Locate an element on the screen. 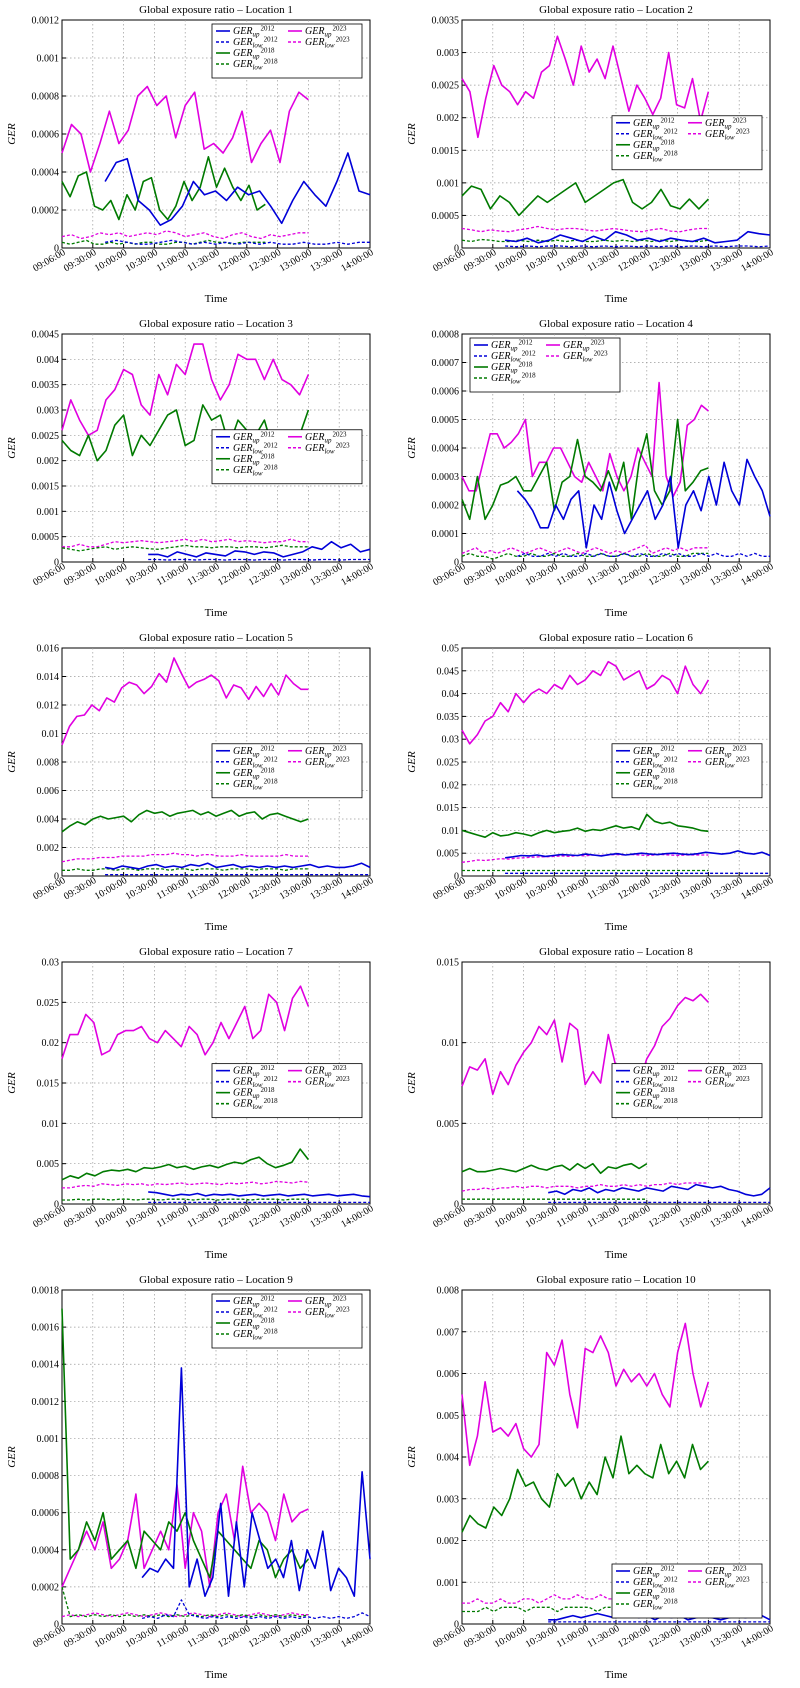 The height and width of the screenshot is (1688, 800). y-tick-label: 0.045 is located at coordinates (448, 671).